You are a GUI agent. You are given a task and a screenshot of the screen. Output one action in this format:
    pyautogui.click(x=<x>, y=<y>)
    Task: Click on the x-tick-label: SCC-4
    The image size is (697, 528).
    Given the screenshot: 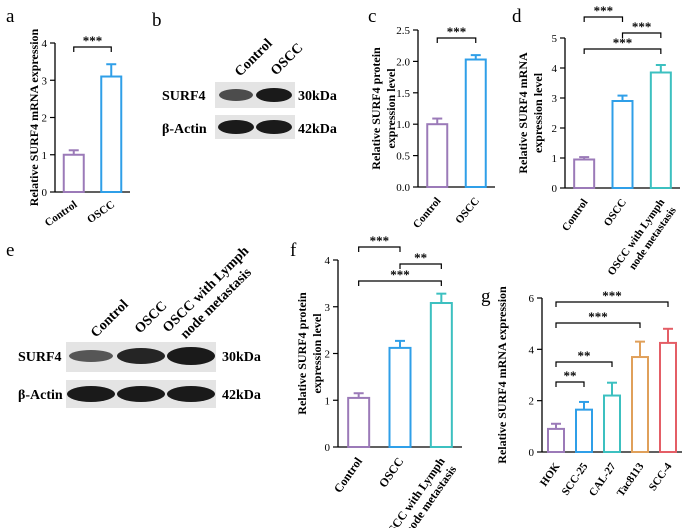 What is the action you would take?
    pyautogui.click(x=661, y=476)
    